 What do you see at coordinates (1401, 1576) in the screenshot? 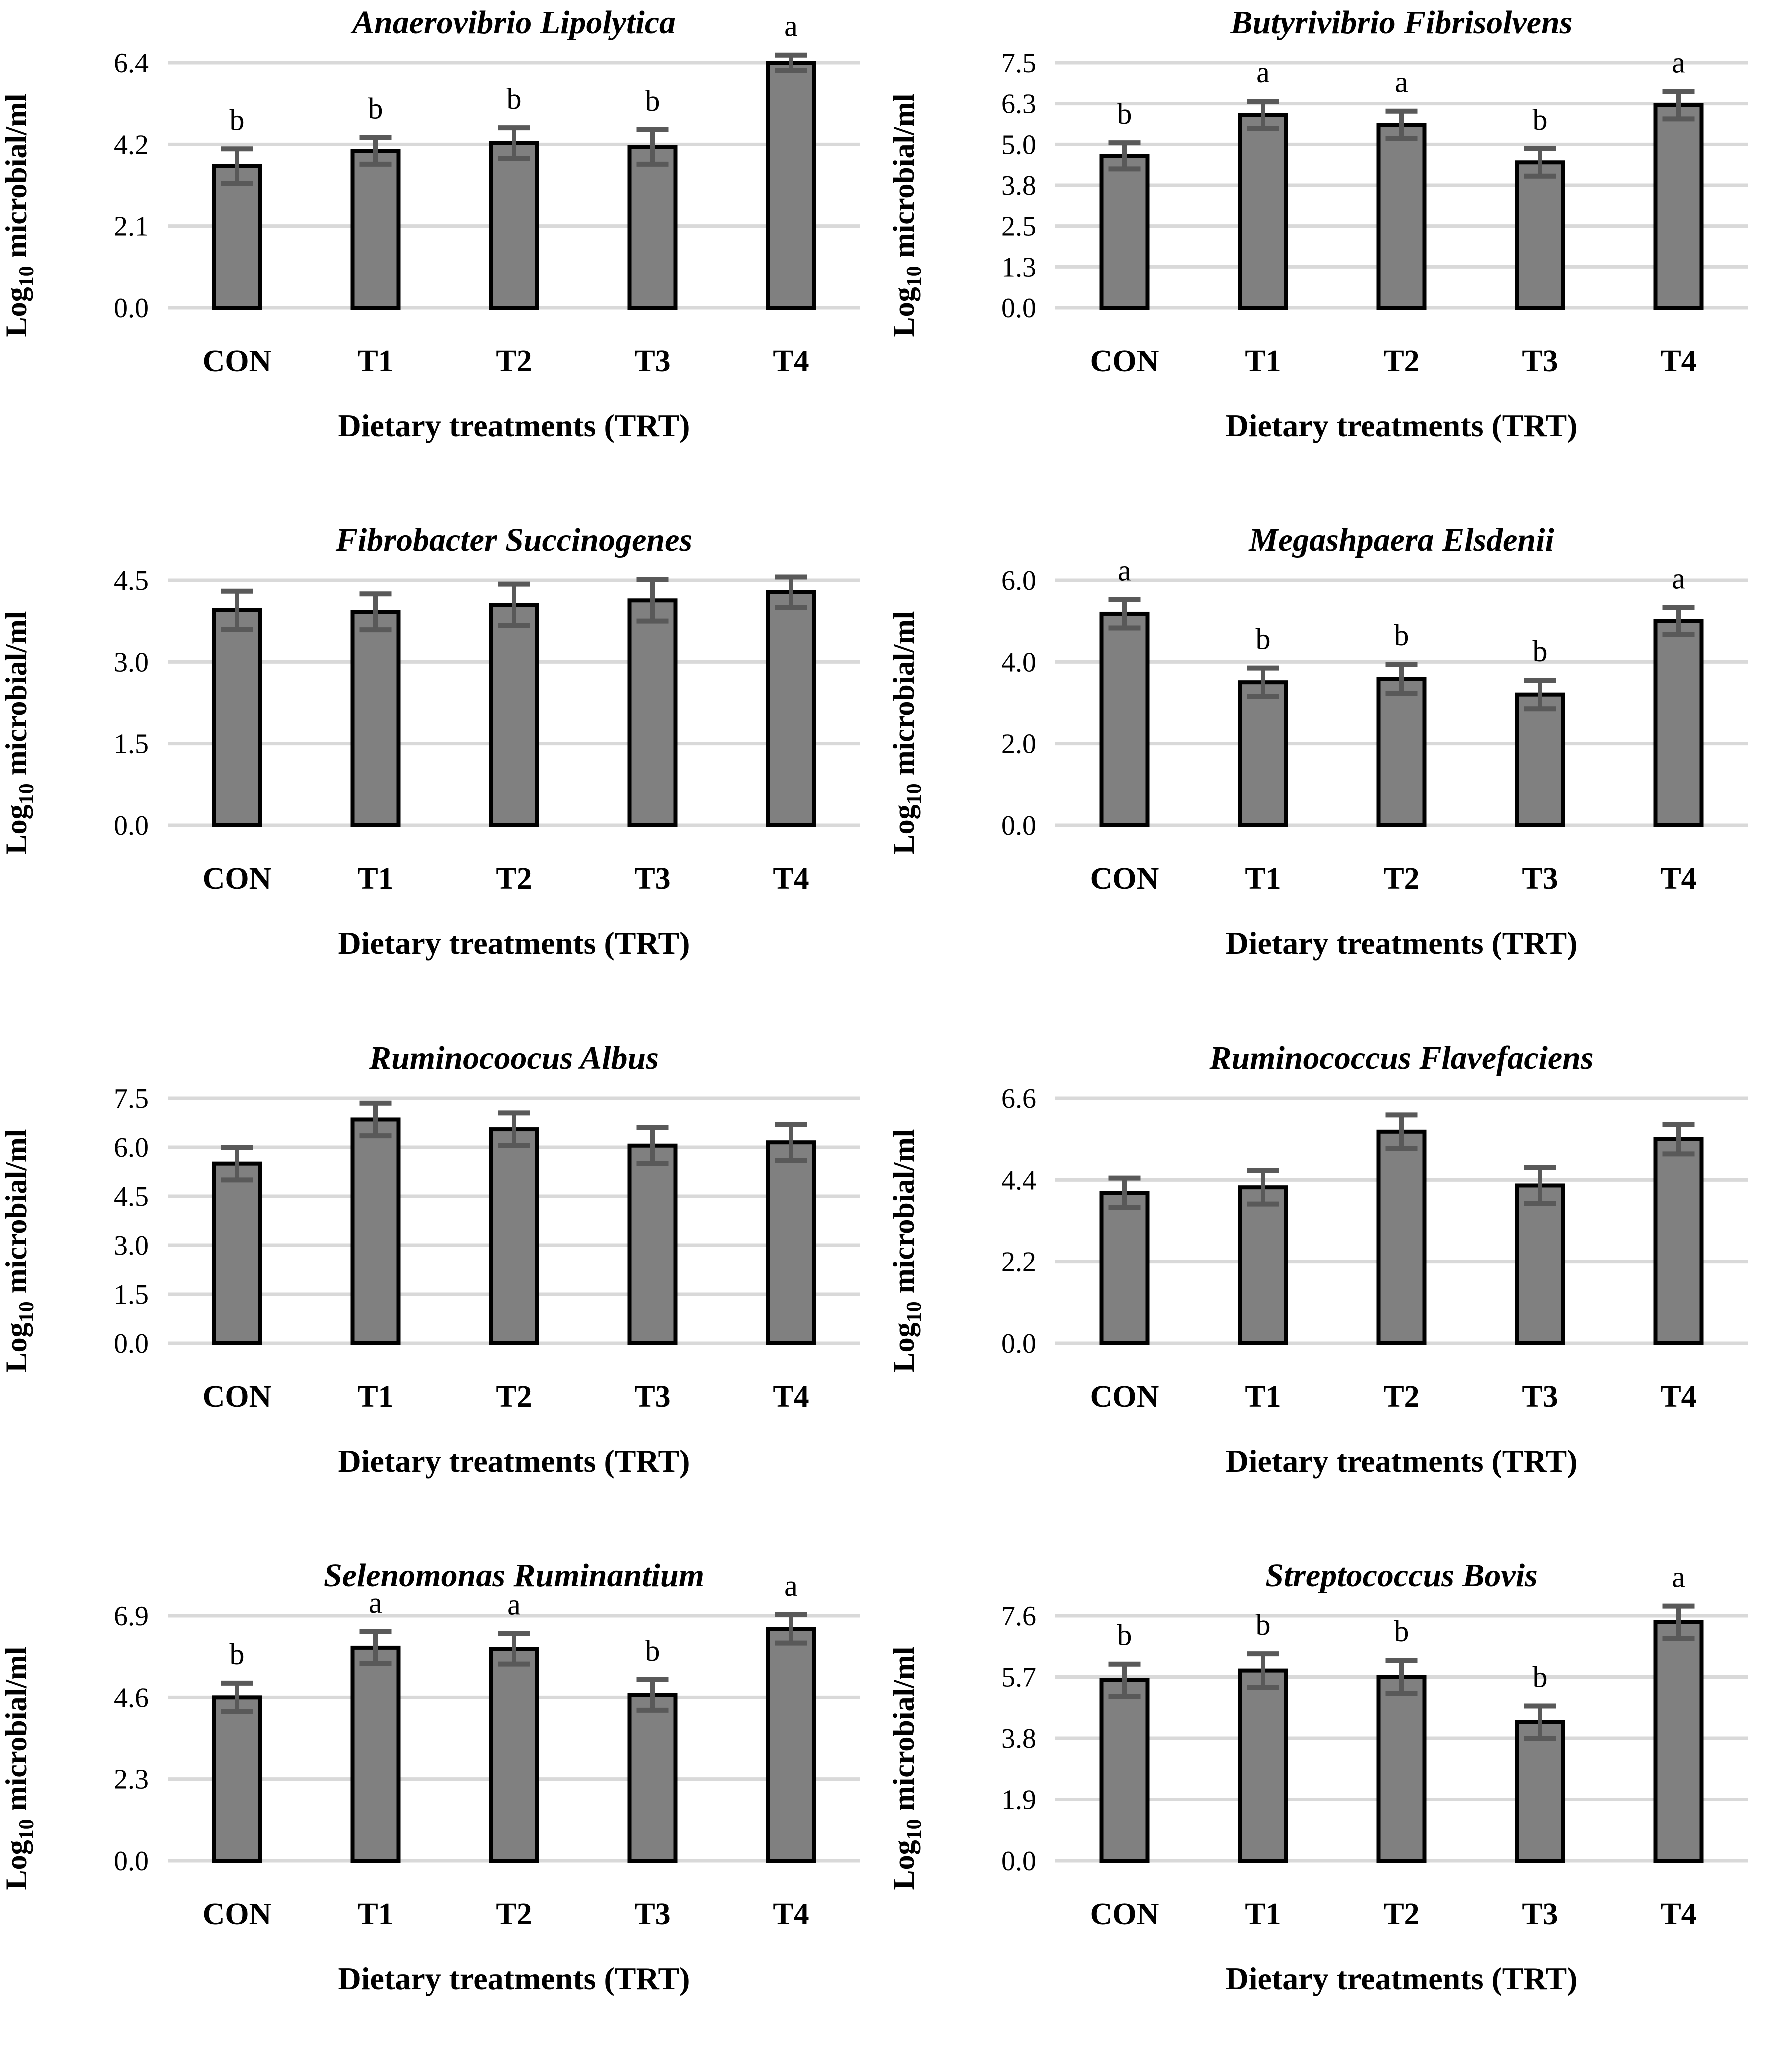
I see `chart-title: Streptococcus Bovis` at bounding box center [1401, 1576].